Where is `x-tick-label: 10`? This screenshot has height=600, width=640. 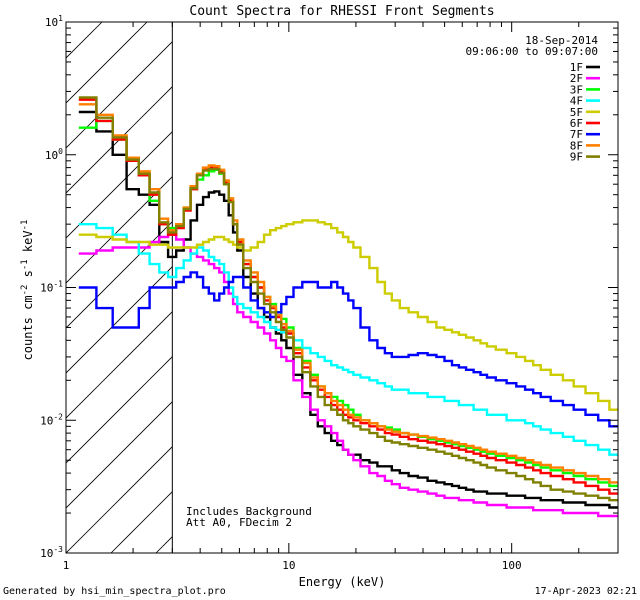 x-tick-label: 10 is located at coordinates (288, 565).